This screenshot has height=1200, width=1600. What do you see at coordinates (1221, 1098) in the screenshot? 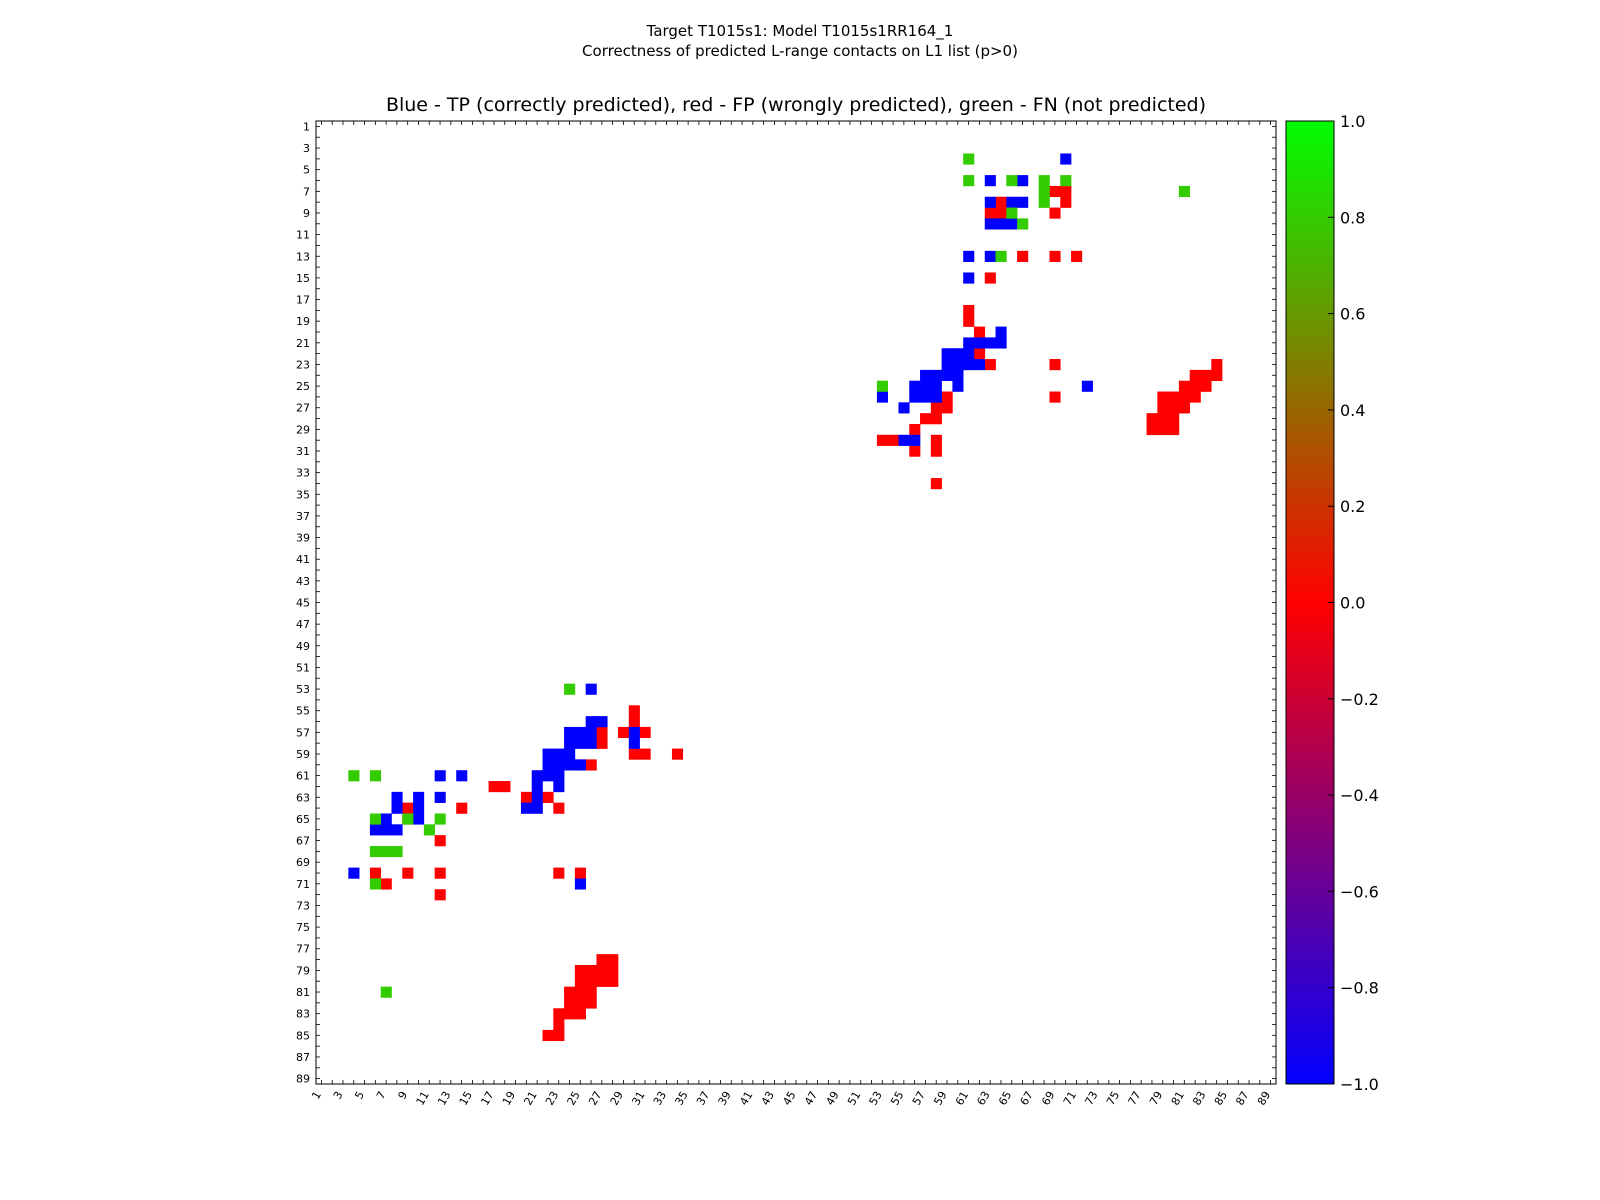
I see `x-tick-label: 85` at bounding box center [1221, 1098].